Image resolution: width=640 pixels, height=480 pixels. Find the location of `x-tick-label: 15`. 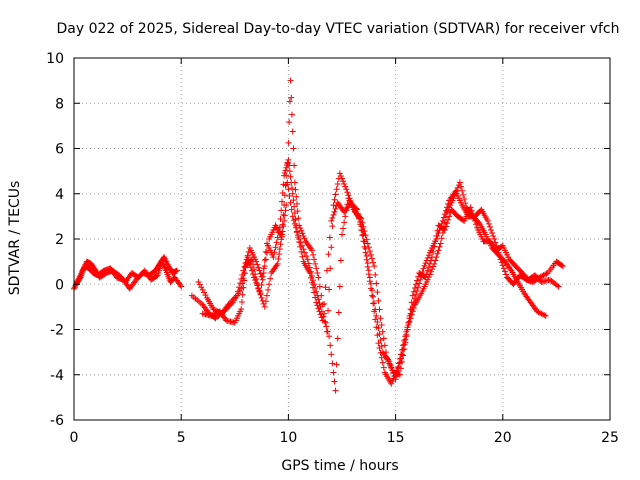

x-tick-label: 15 is located at coordinates (396, 438).